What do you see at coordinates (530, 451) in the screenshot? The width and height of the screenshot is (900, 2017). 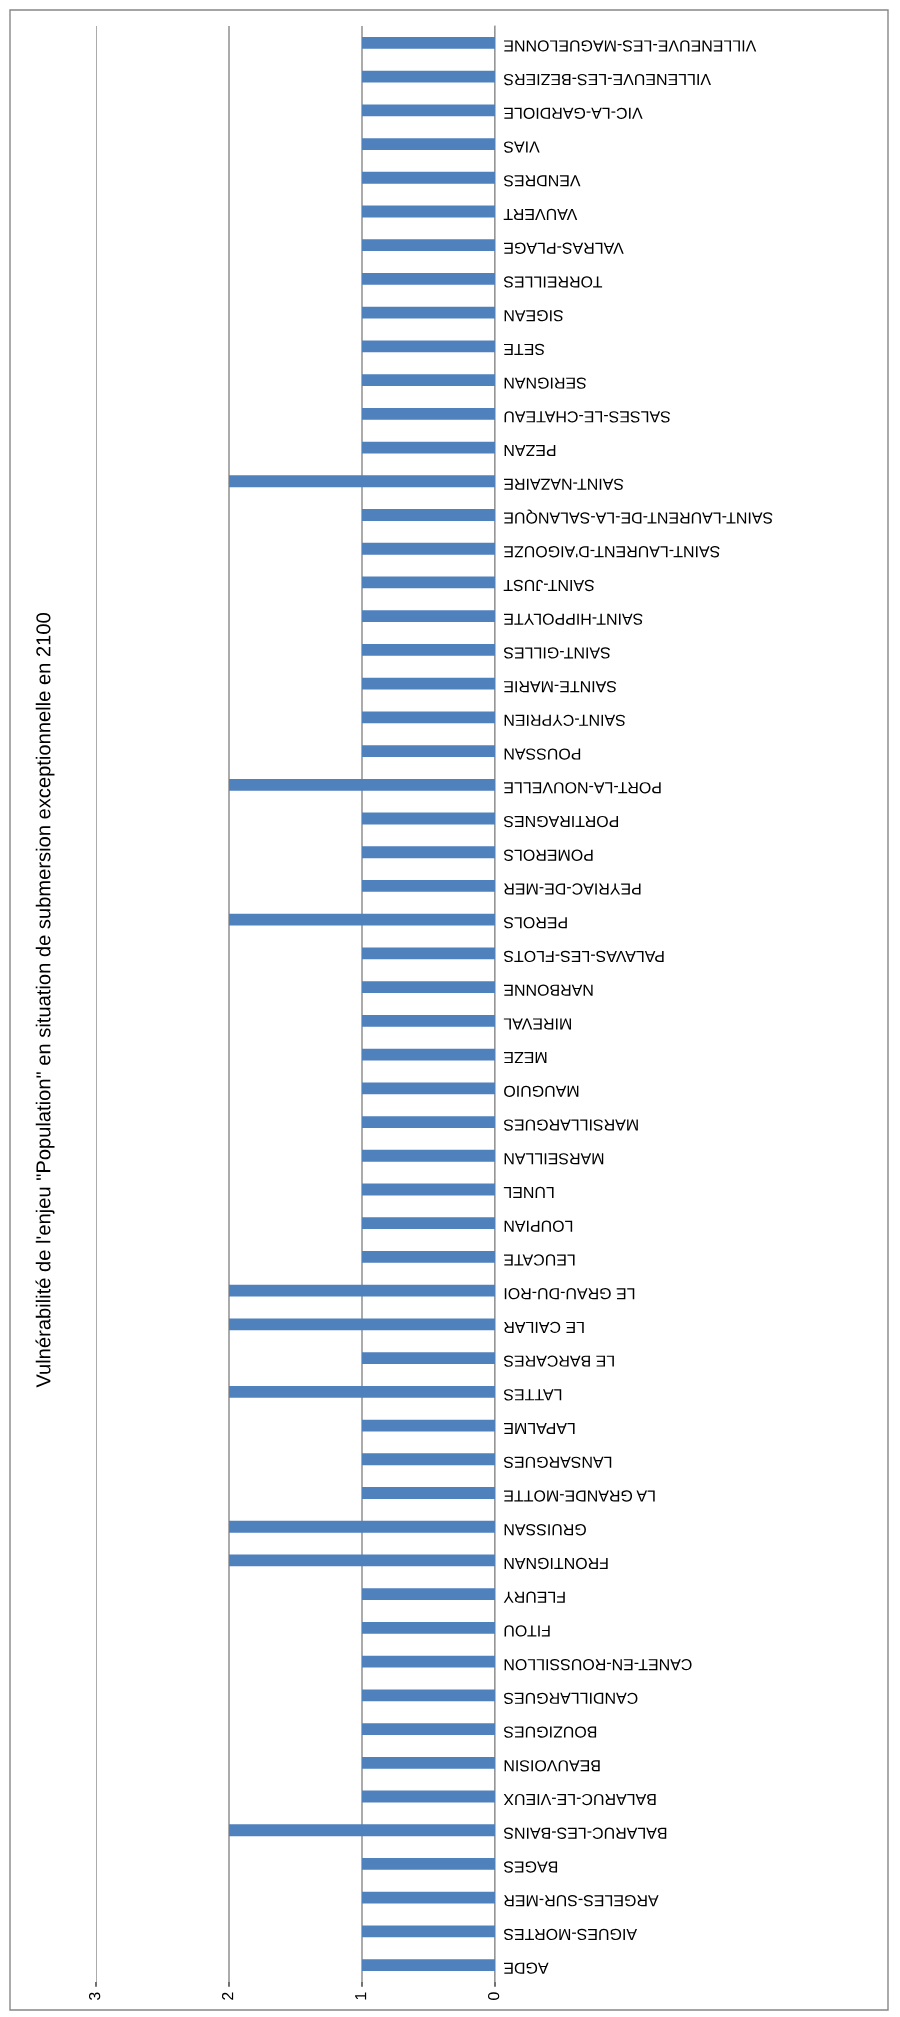 I see `y-tick-label: PEZAN` at bounding box center [530, 451].